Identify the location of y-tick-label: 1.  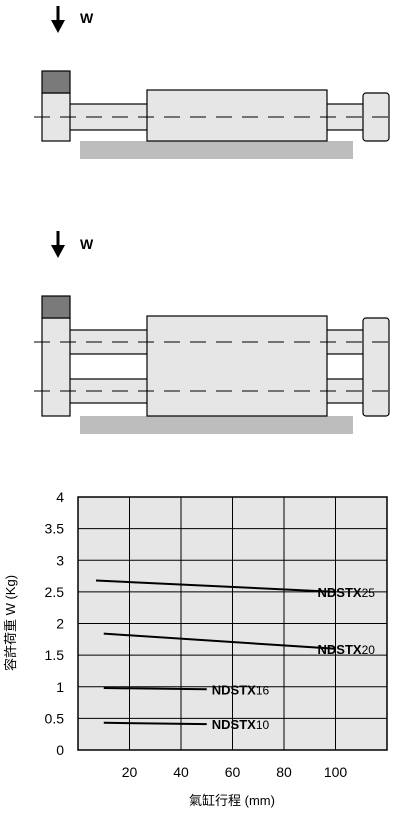
(60, 687).